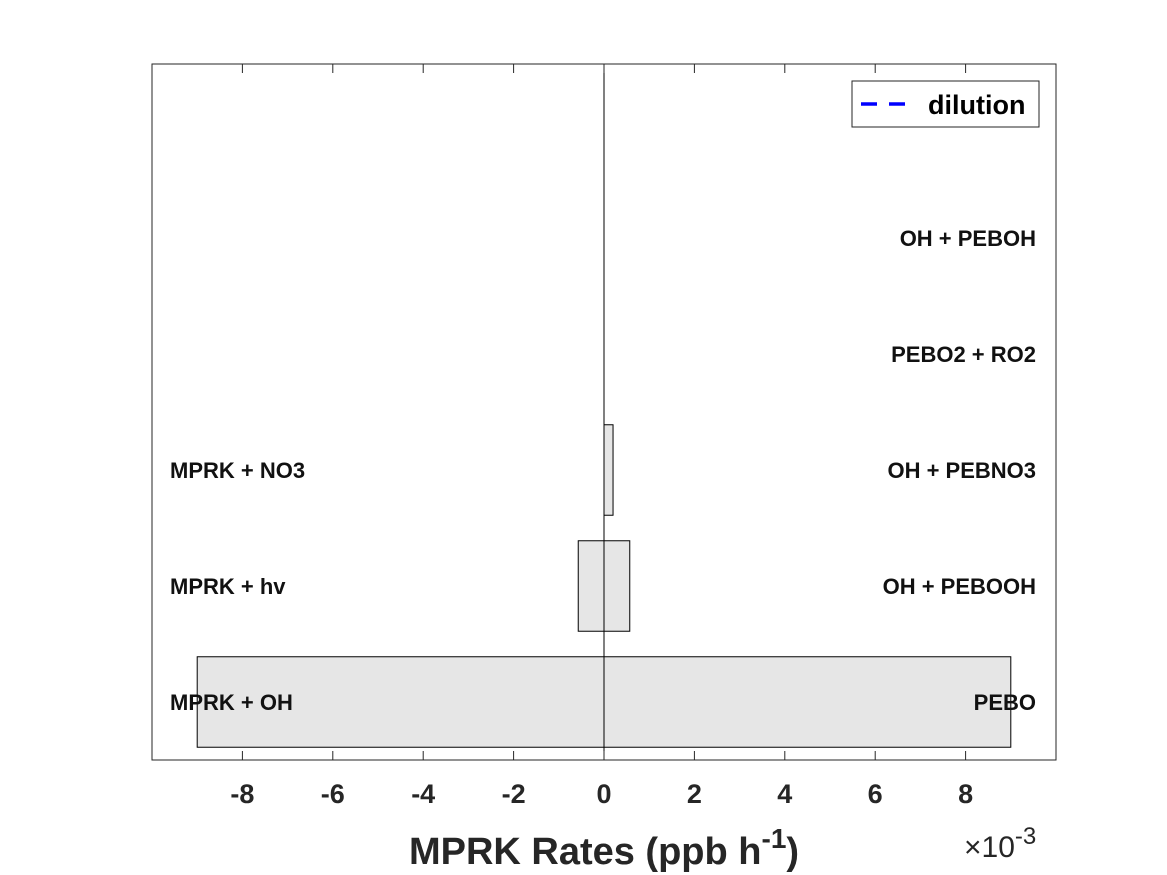  Describe the element at coordinates (875, 794) in the screenshot. I see `x-tick-label-7: 6` at that location.